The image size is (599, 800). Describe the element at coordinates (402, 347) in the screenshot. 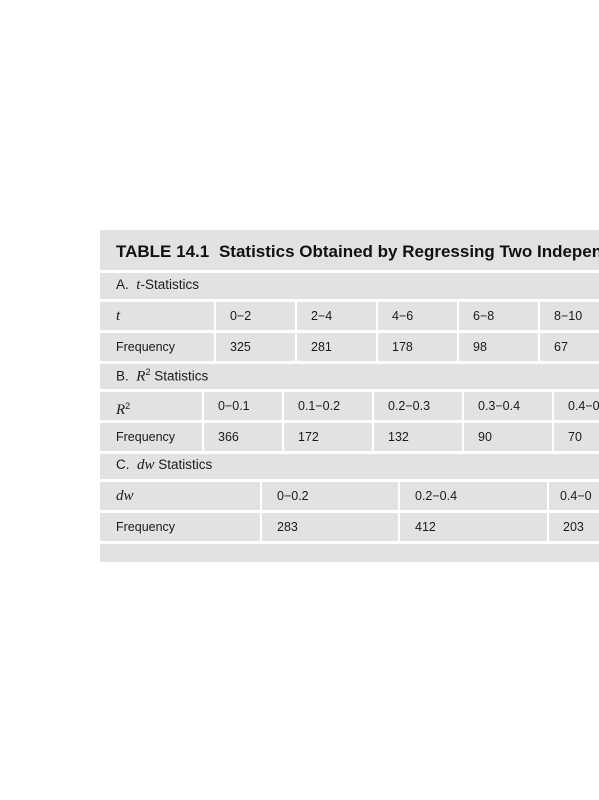

I see `frequency-cell: 178` at that location.